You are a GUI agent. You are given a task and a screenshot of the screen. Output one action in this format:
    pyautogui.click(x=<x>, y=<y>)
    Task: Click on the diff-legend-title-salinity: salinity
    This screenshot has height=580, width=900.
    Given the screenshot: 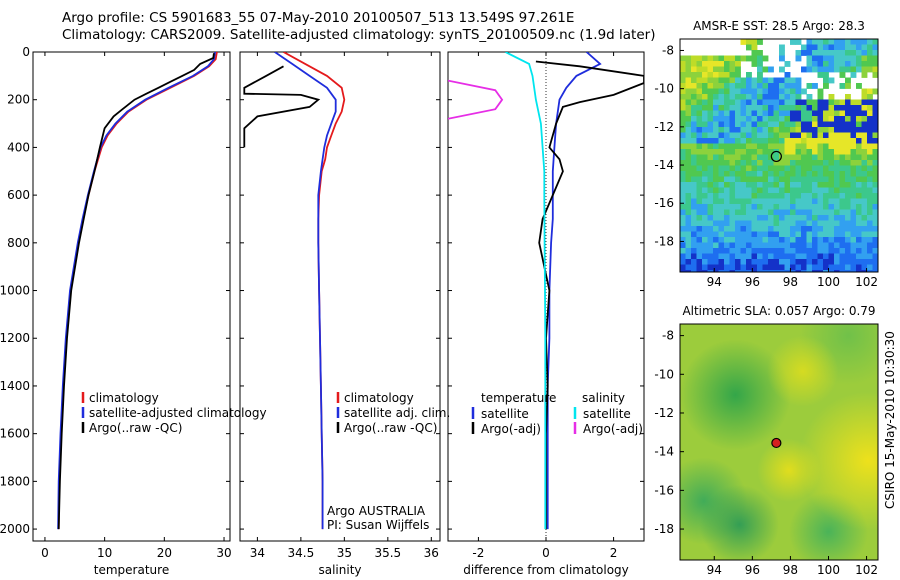 What is the action you would take?
    pyautogui.click(x=603, y=398)
    